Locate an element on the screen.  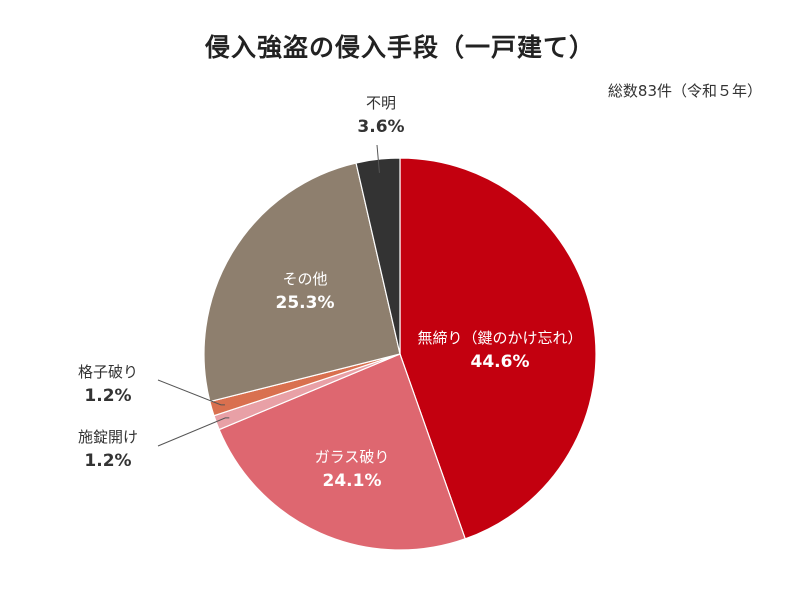
leader-lines is located at coordinates (268, 295).